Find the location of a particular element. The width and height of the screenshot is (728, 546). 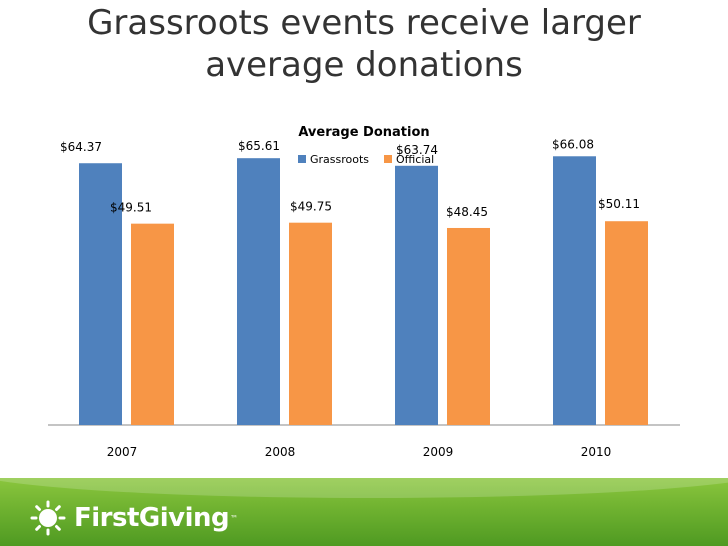

legend-label-official: Official is located at coordinates (415, 159).